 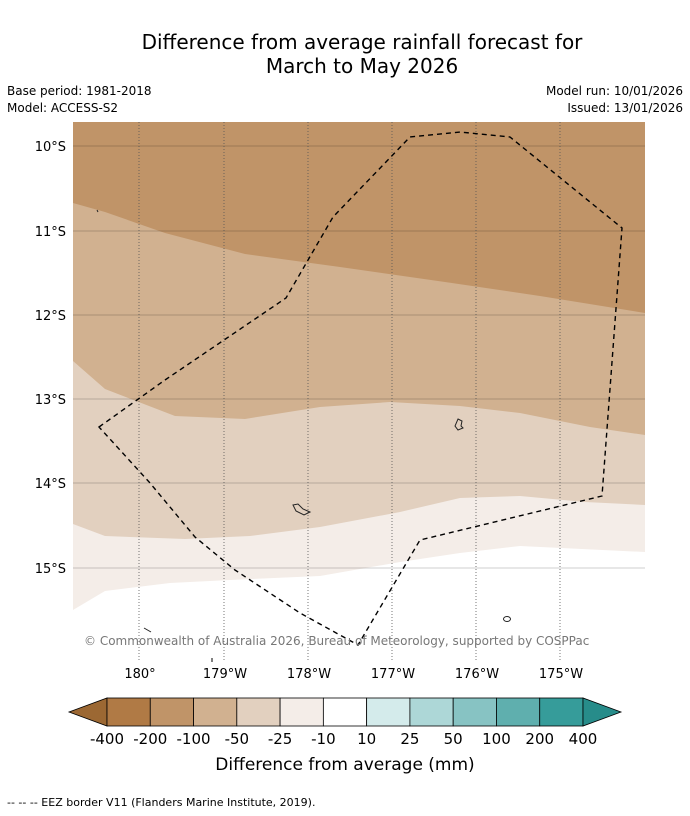 I want to click on colorbar: -400 -200 -100 -50 -25 -10 10 25 50 100 200 400, so click(x=345, y=722).